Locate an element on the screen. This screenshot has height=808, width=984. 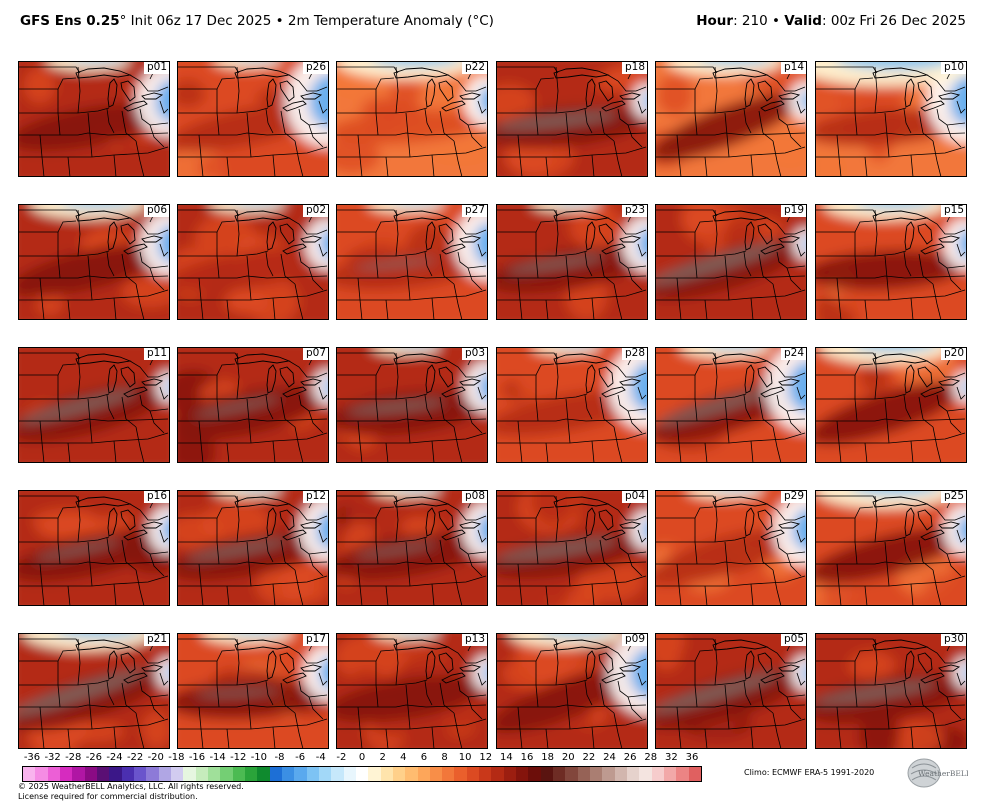
member-label: p12 is located at coordinates (315, 497).